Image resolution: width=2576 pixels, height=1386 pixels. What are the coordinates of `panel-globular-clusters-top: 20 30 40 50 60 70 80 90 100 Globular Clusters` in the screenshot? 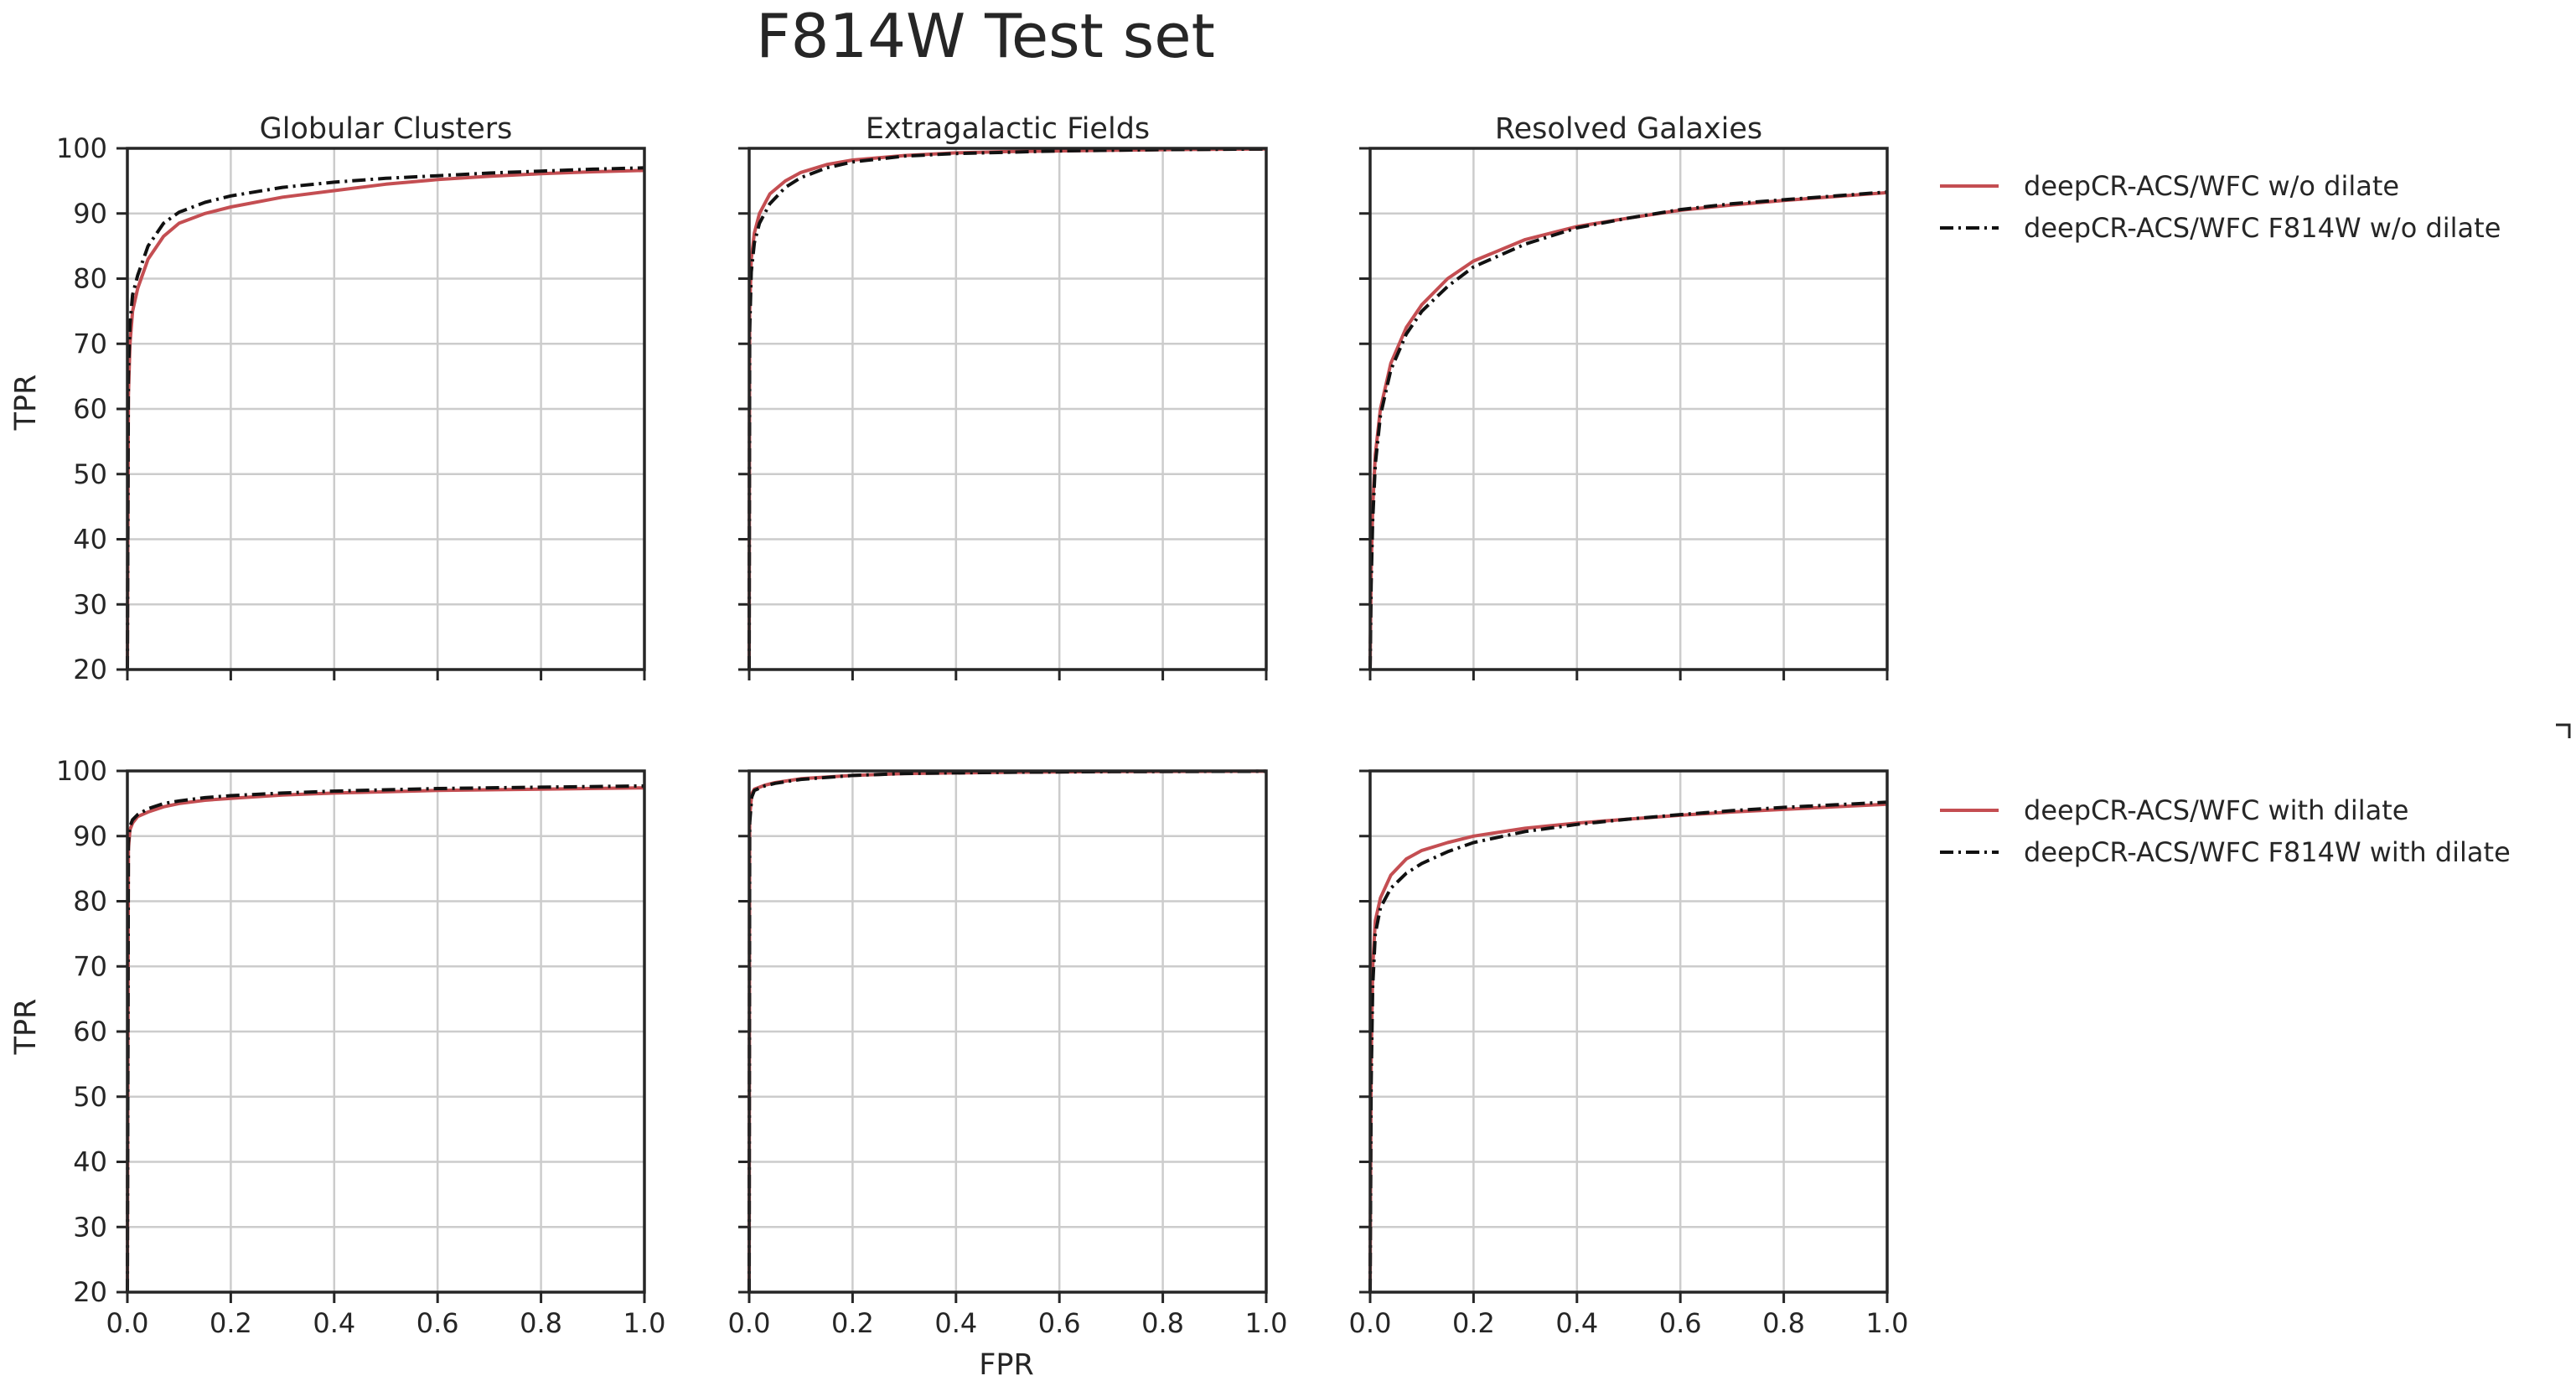 It's located at (351, 398).